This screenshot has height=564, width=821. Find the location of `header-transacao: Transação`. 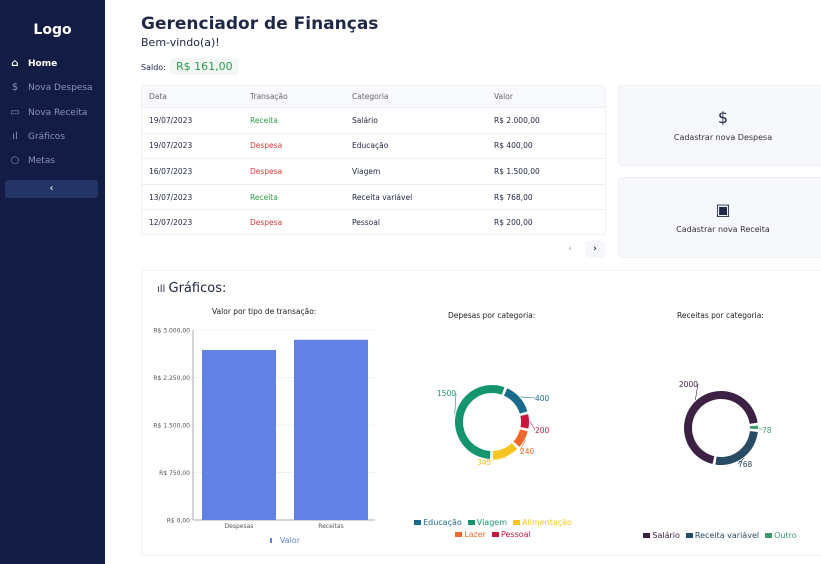

header-transacao: Transação is located at coordinates (269, 96).